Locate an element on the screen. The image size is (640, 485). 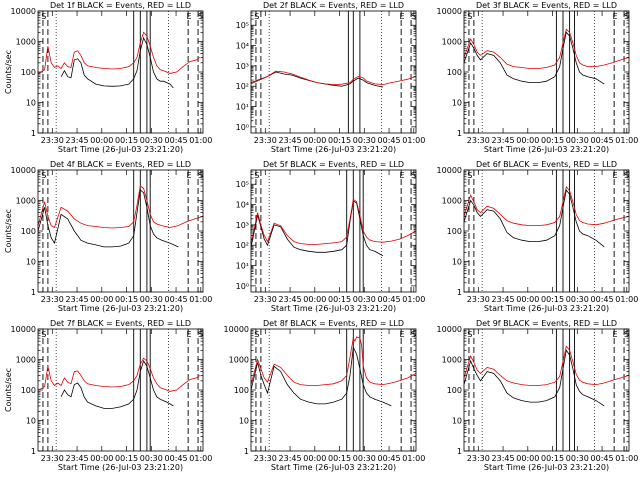
panel-title: Det 2f BLACK = Events, RED = LLD is located at coordinates (333, 5).